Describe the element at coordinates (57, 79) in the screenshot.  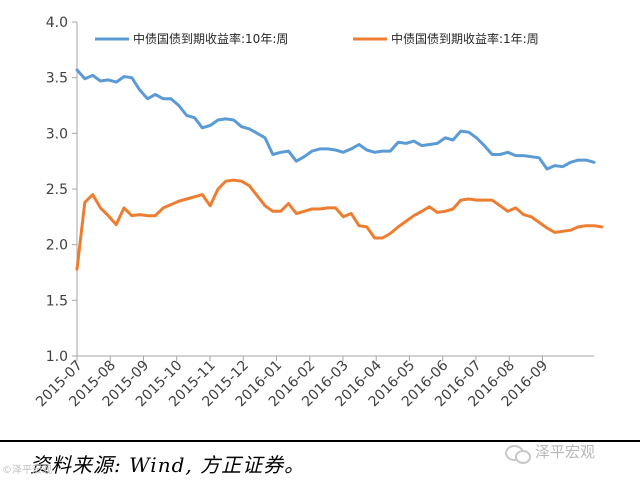
I see `y-tick-label: 3.5` at that location.